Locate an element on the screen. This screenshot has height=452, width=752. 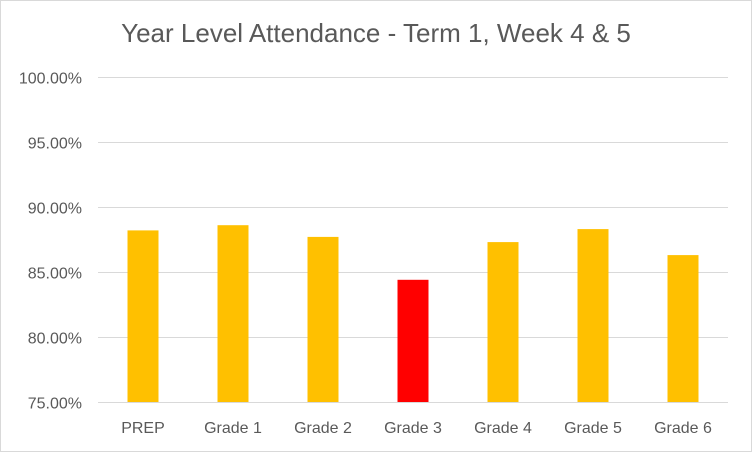
y-tick-label: 75.00% is located at coordinates (55, 404).